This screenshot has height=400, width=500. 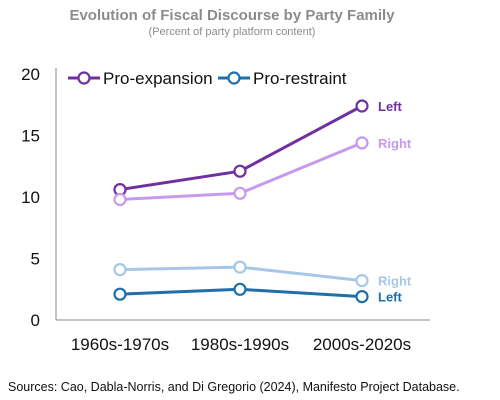 I want to click on series-end-label-pro-expansion-right: Right, so click(x=395, y=143).